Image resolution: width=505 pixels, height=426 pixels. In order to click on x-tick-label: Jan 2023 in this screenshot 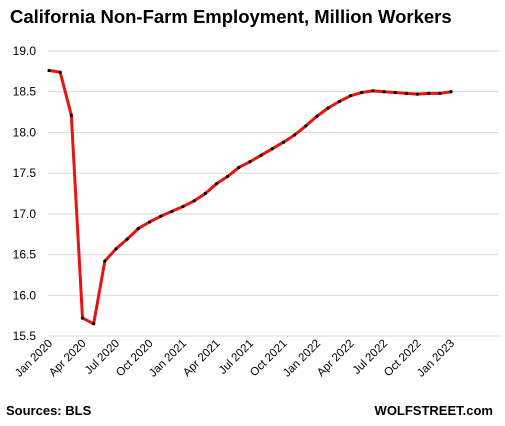, I will do `click(436, 359)`.